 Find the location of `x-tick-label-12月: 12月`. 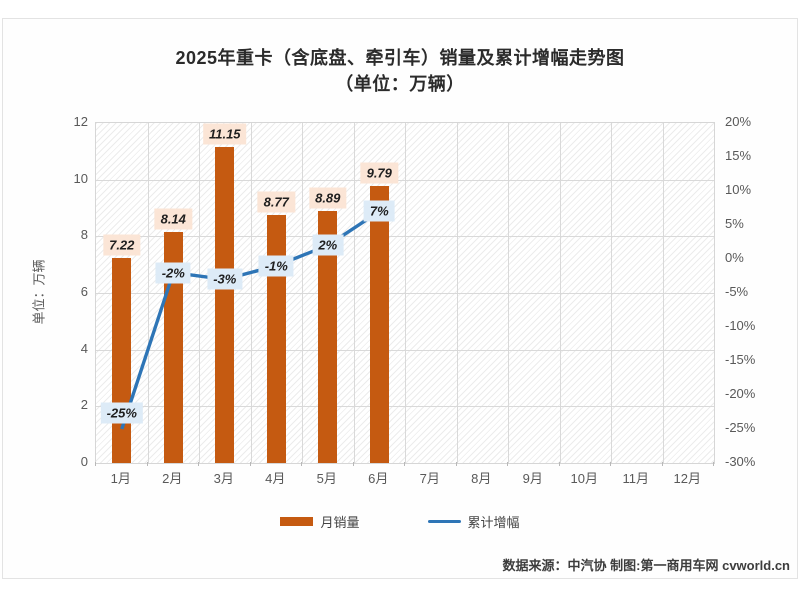

x-tick-label-12月: 12月 is located at coordinates (687, 478).